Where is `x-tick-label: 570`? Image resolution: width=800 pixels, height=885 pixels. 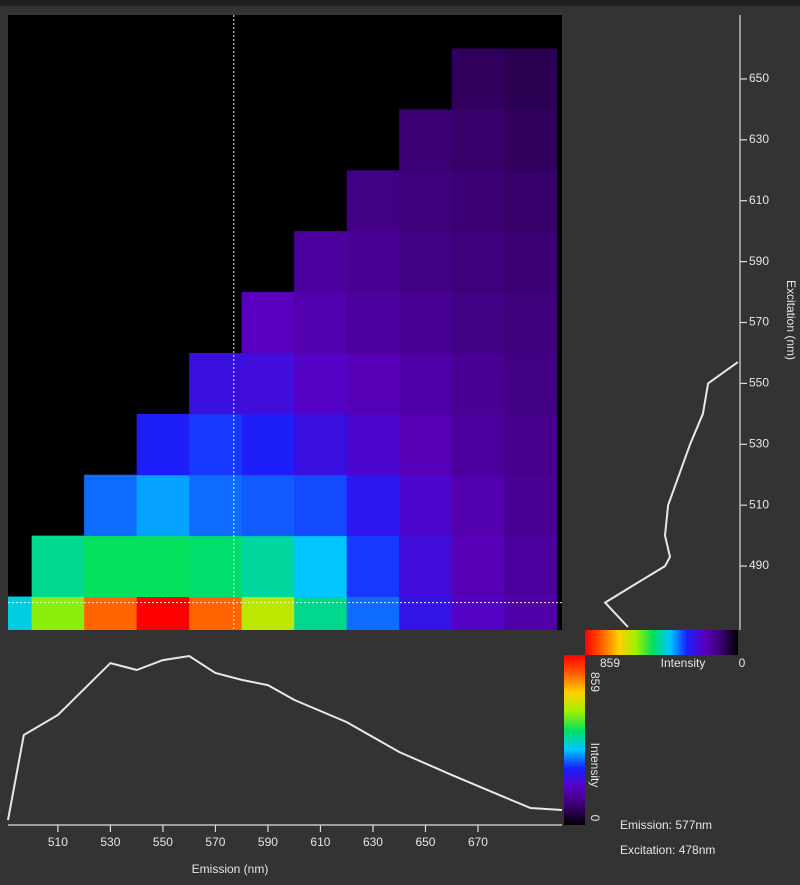
x-tick-label: 570 is located at coordinates (215, 842).